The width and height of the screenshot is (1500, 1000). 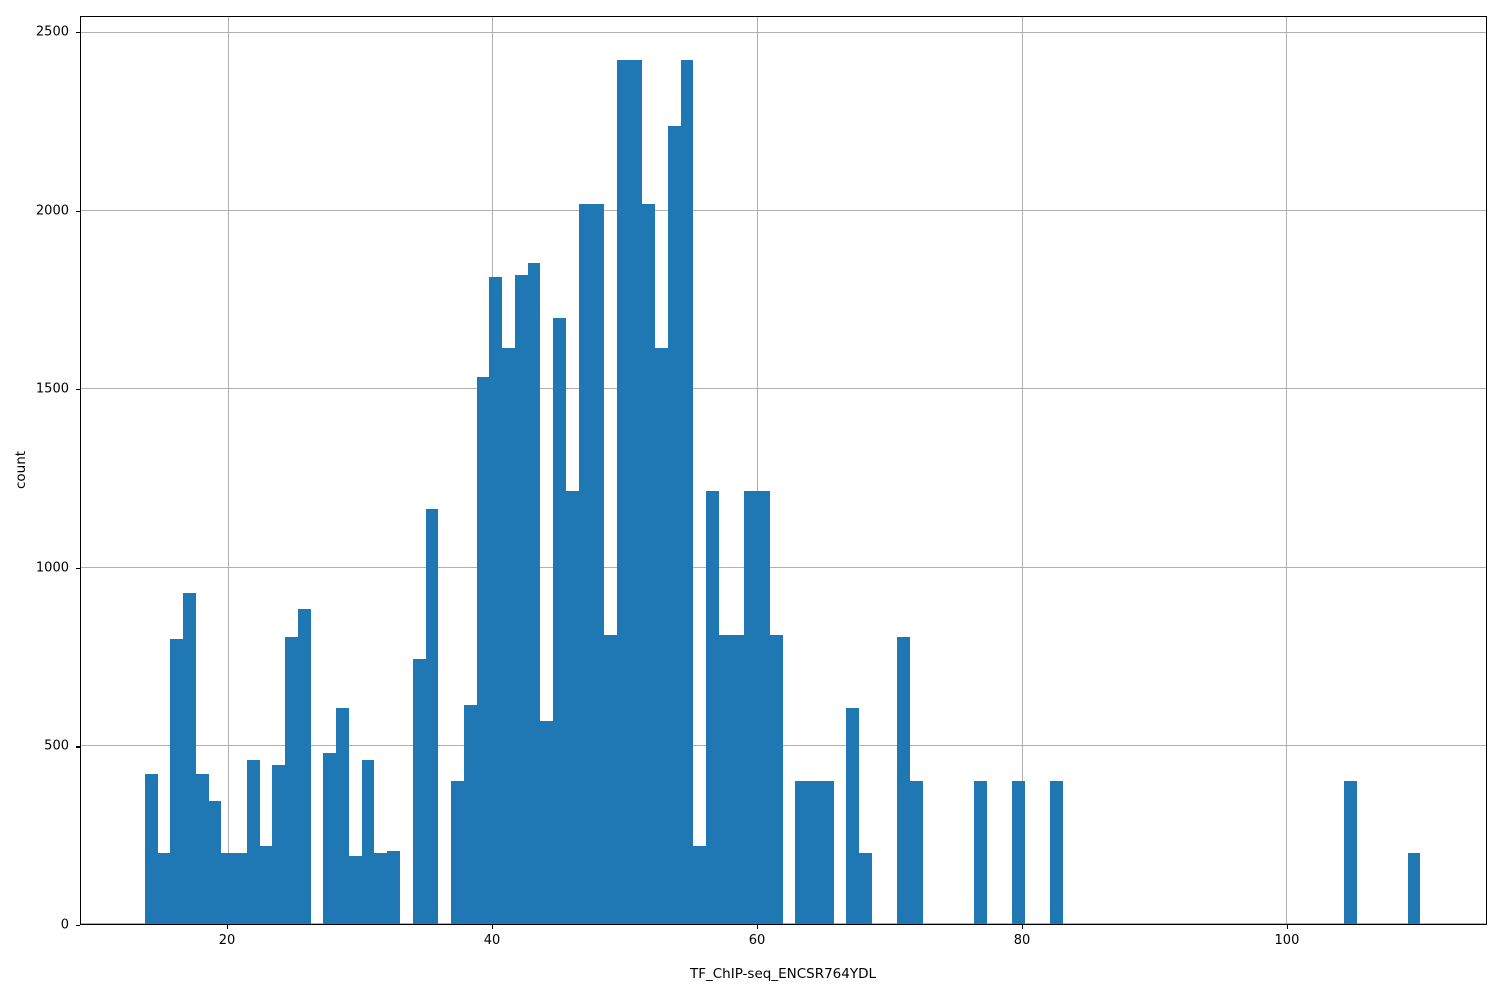 What do you see at coordinates (21, 470) in the screenshot?
I see `y-axis-label: count` at bounding box center [21, 470].